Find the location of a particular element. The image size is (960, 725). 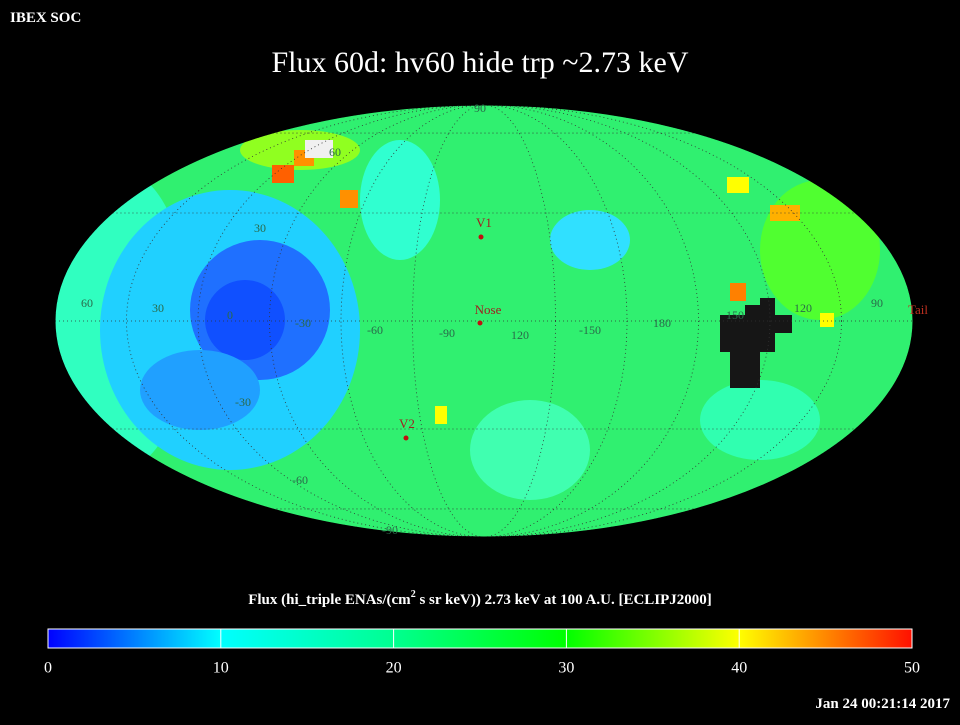

colorbar-tick-label: 0 is located at coordinates (48, 668).